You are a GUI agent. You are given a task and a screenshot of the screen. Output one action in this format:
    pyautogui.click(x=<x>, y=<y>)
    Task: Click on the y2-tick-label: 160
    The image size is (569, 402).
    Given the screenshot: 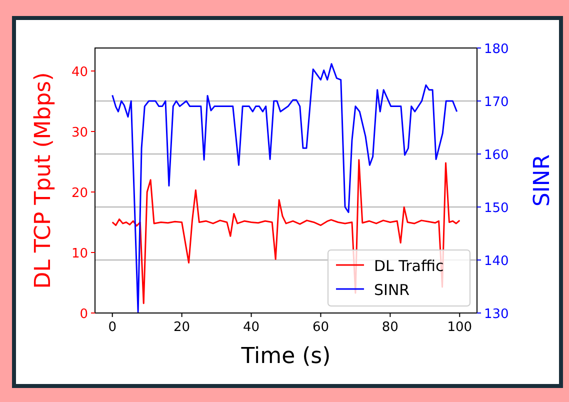 What is the action you would take?
    pyautogui.click(x=496, y=155)
    